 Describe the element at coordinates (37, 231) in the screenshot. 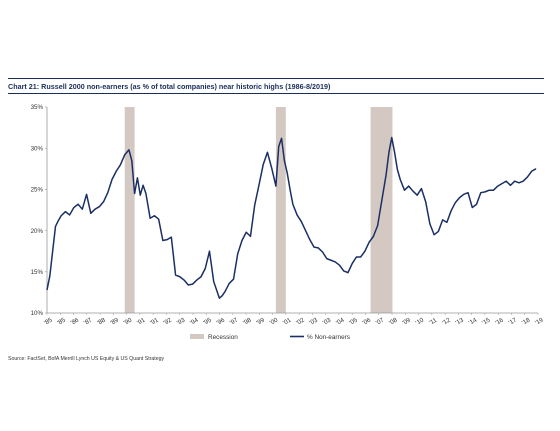

I see `y-tick-label: 20%` at that location.